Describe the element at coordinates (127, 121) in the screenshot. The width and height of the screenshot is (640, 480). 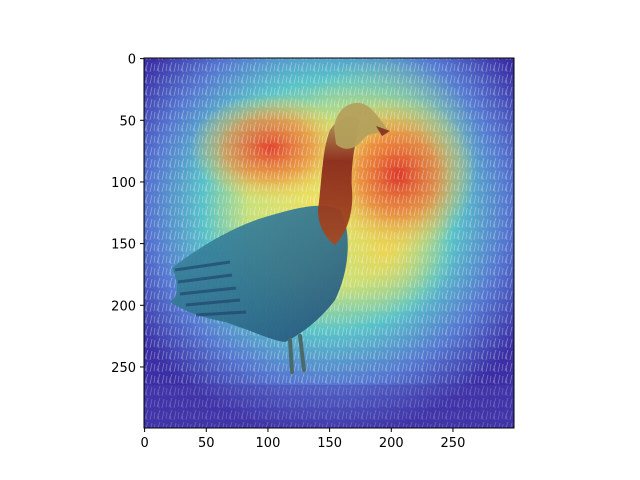
I see `y-tick-label: 50` at that location.